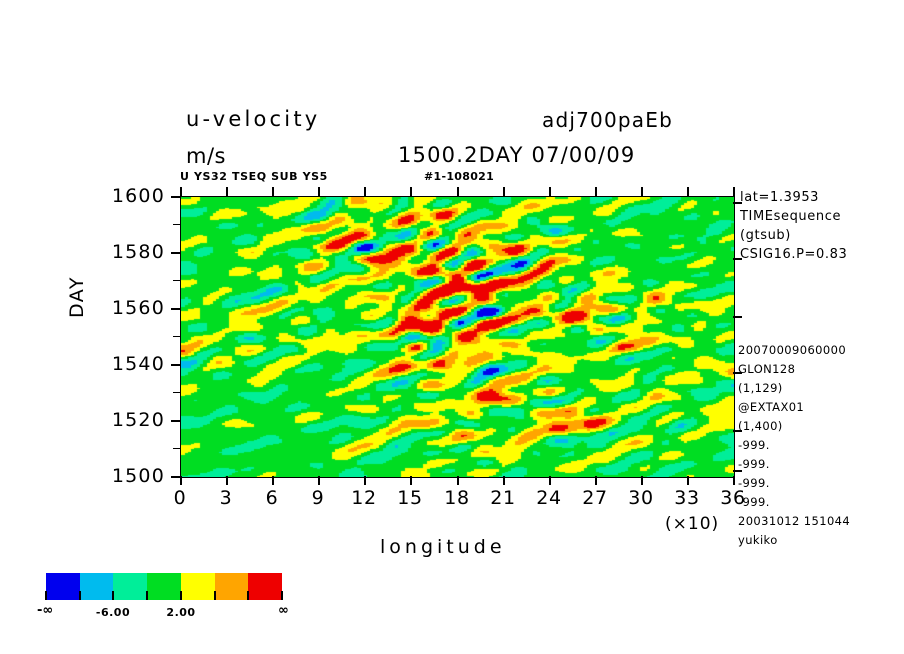  I want to click on x-tick-label: 12, so click(364, 498).